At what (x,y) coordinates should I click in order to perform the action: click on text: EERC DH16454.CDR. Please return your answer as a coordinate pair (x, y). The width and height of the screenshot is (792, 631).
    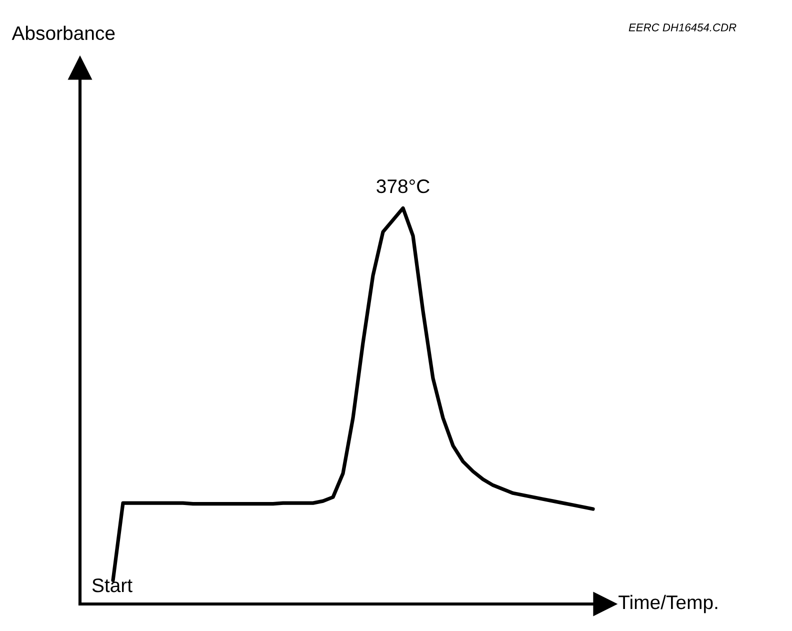
    Looking at the image, I should click on (682, 28).